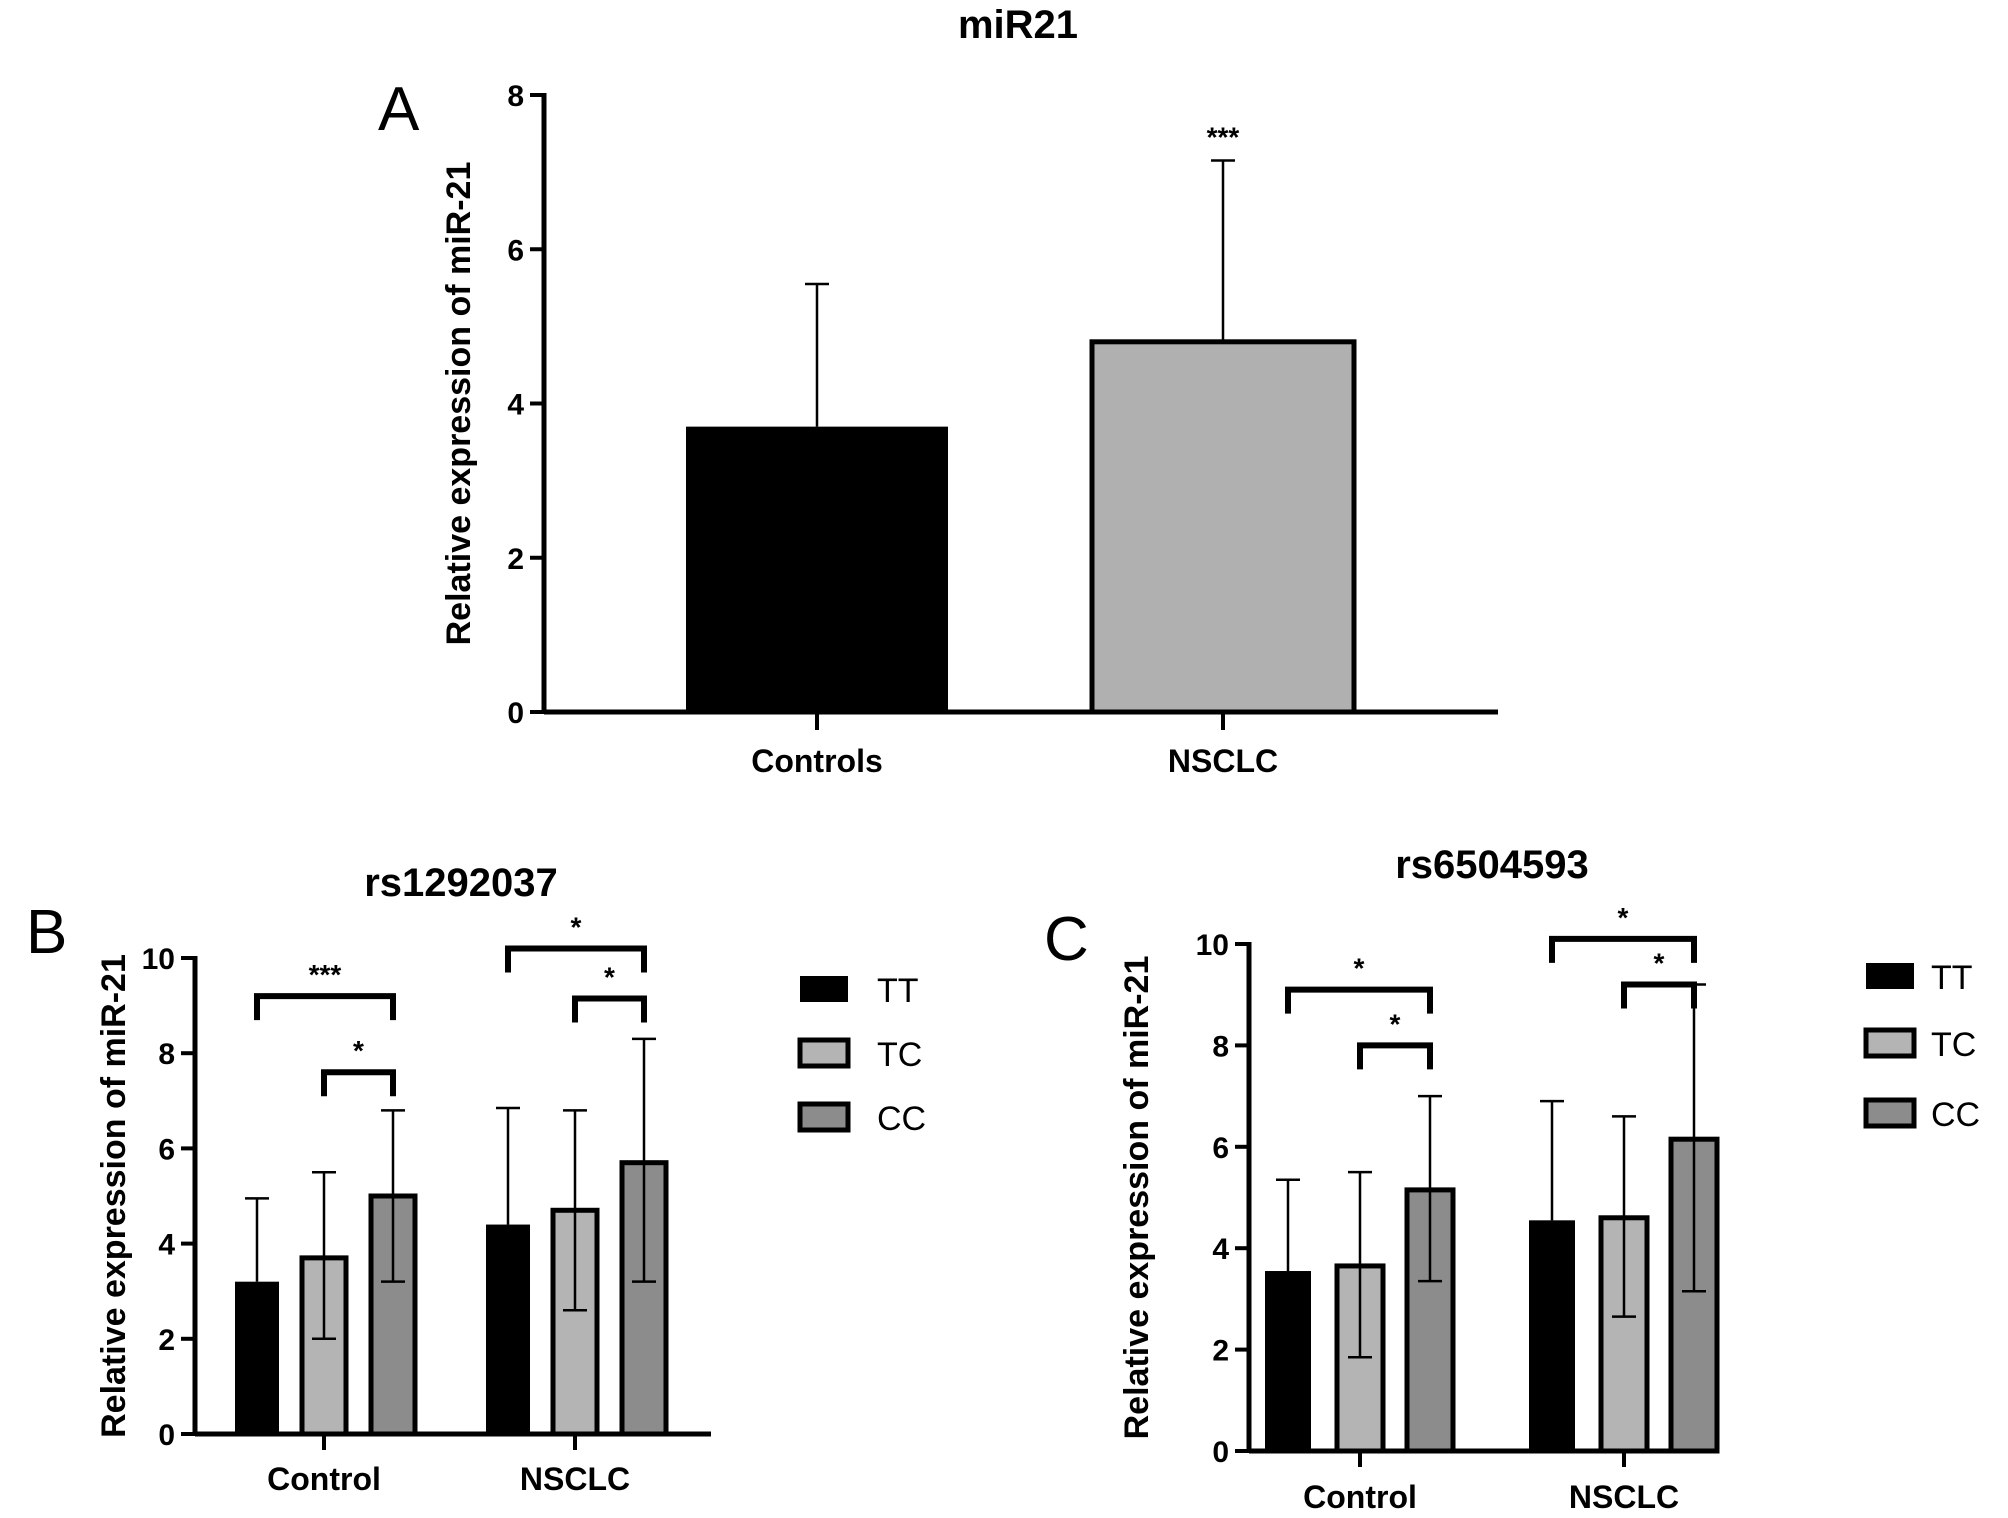 This screenshot has width=2008, height=1518. What do you see at coordinates (1018, 25) in the screenshot?
I see `chart-title: miR21` at bounding box center [1018, 25].